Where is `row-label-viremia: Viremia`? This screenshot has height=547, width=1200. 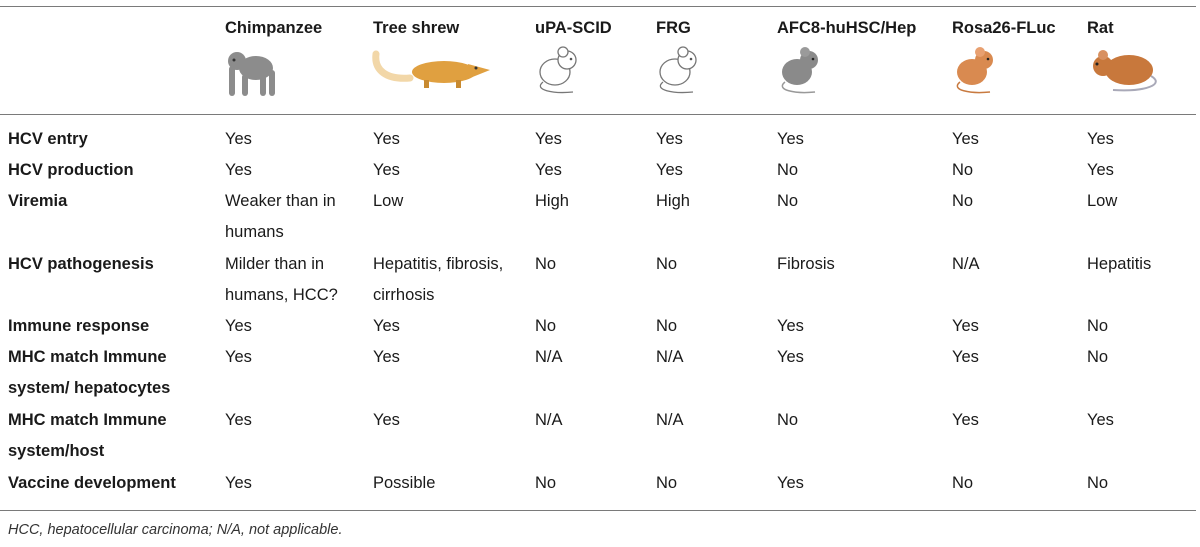
row-label-viremia: Viremia is located at coordinates (38, 201).